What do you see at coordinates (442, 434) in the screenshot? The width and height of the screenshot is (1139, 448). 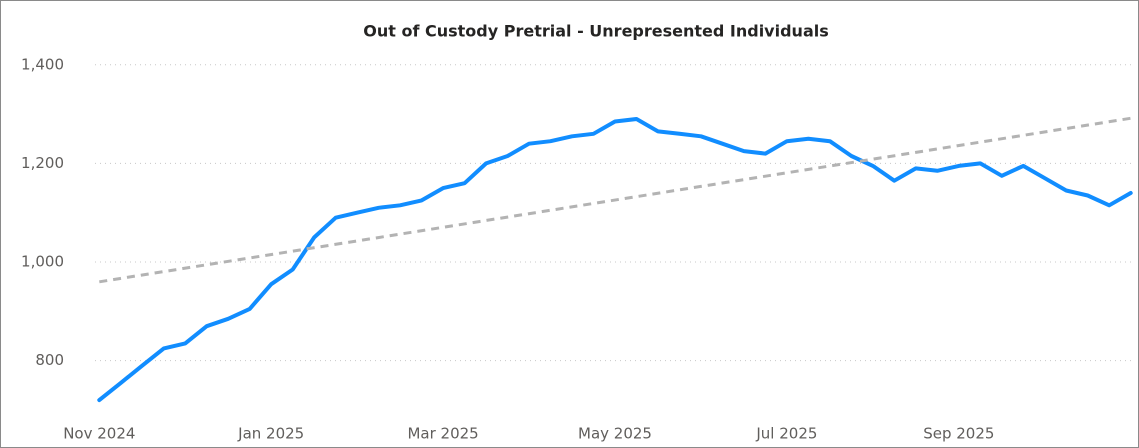 I see `x-tick-label: Mar 2025` at bounding box center [442, 434].